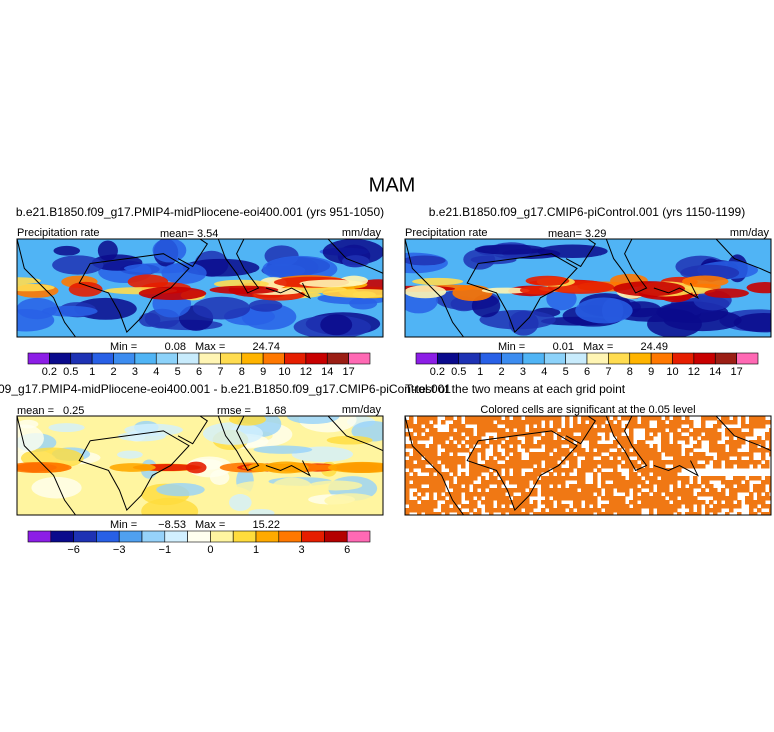 This screenshot has height=732, width=774. What do you see at coordinates (598, 347) in the screenshot?
I see `max-label: Max =` at bounding box center [598, 347].